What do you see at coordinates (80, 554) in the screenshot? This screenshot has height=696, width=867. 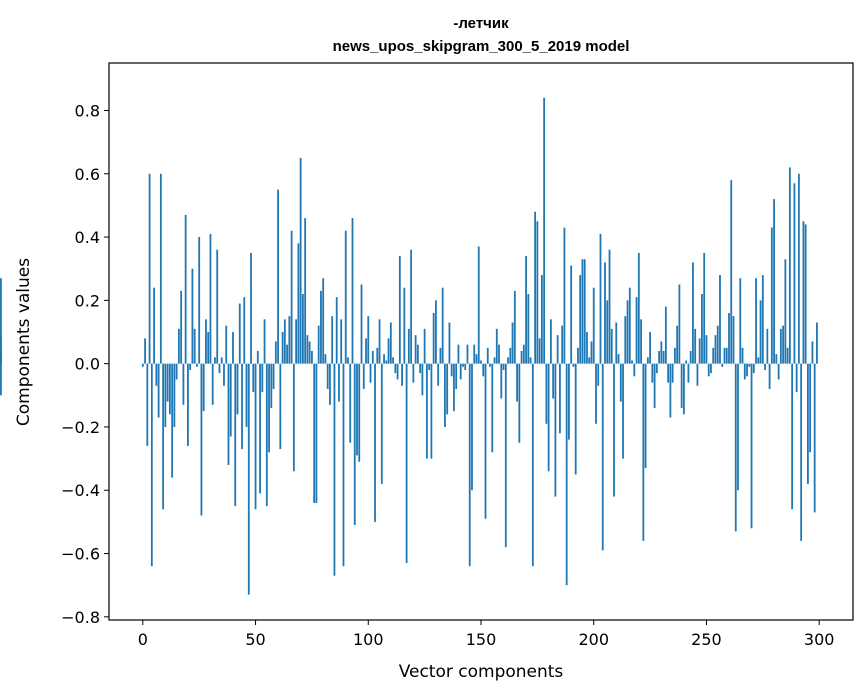 I see `y-tick-label: −0.6` at bounding box center [80, 554].